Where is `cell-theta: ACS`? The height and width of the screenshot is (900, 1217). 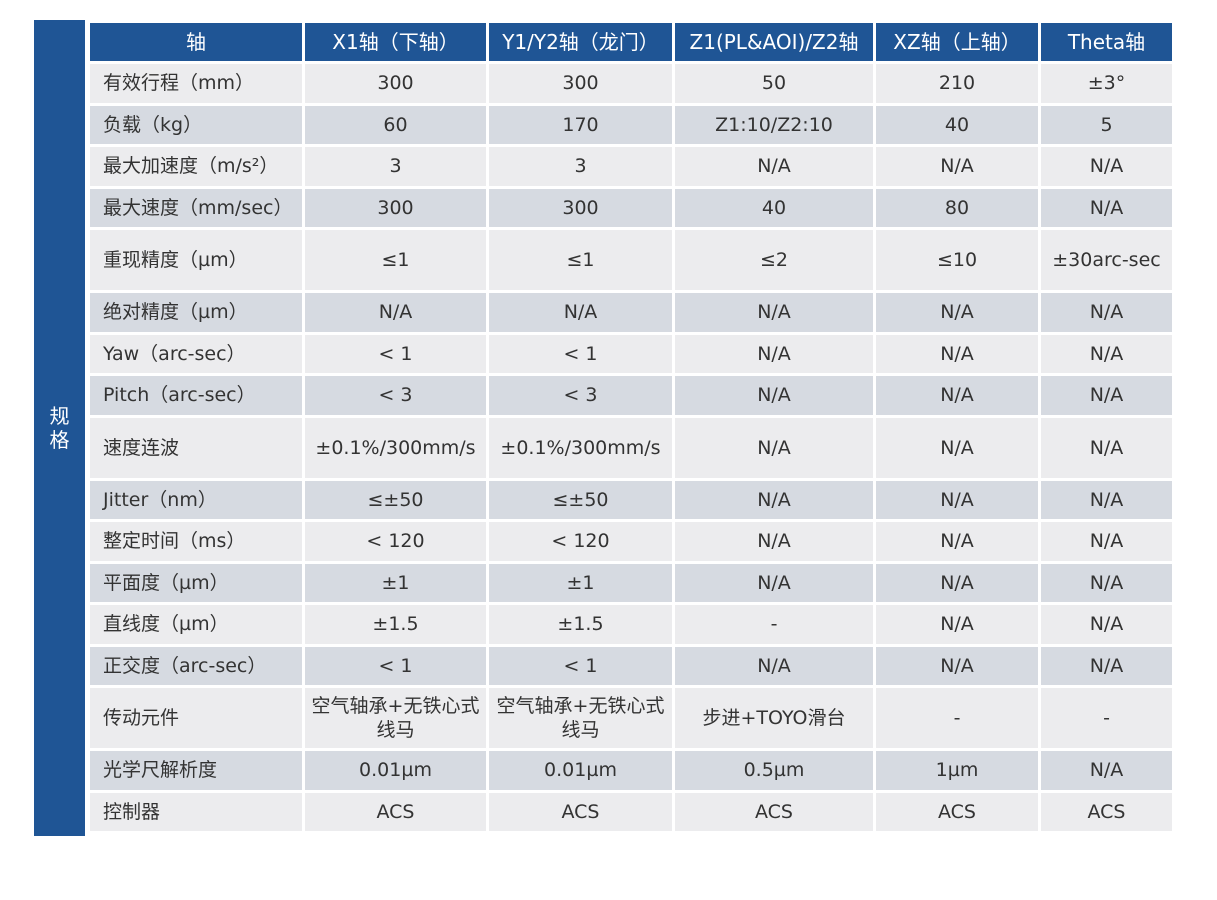
cell-theta: ACS is located at coordinates (1106, 811).